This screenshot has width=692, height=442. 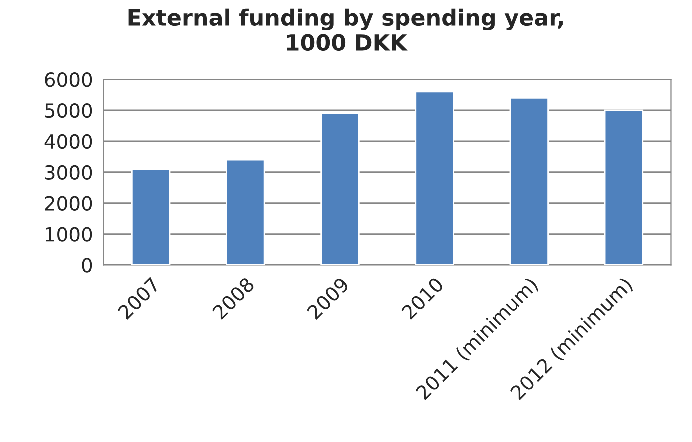 I want to click on y-tick-label: 4000, so click(x=68, y=142).